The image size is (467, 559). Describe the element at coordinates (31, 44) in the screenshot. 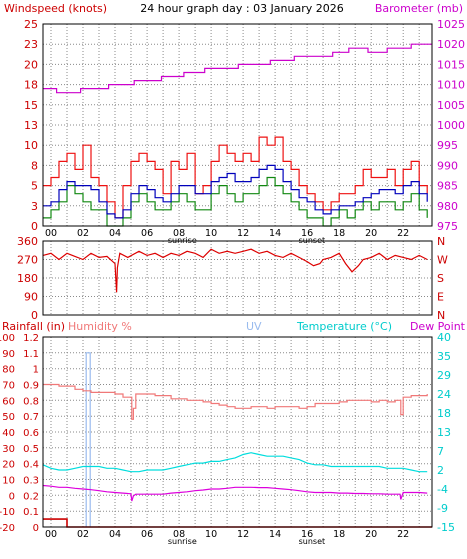

I see `wind-y-tick: 23` at that location.